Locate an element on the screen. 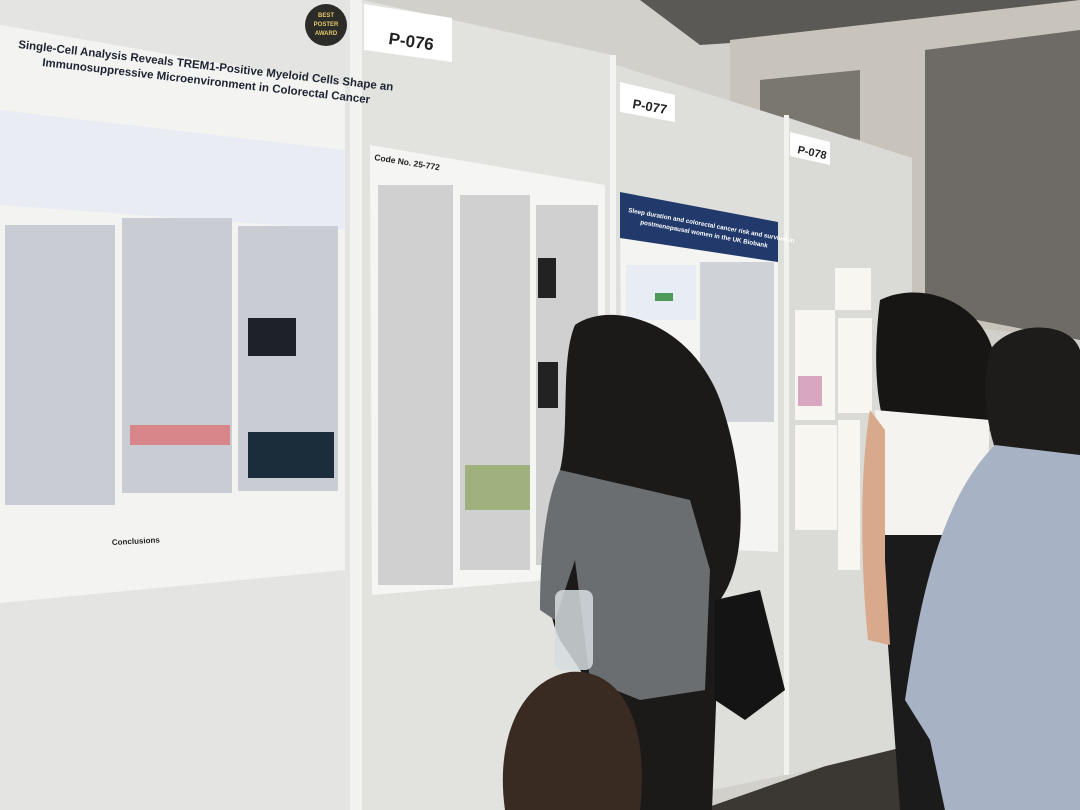  curtain is located at coordinates (1002, 185).